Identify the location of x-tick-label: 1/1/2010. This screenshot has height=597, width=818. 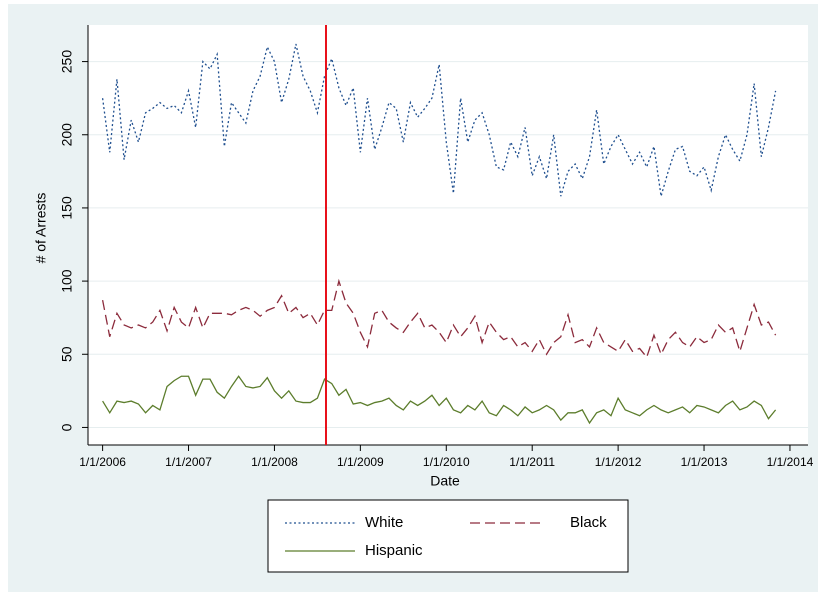
(446, 462).